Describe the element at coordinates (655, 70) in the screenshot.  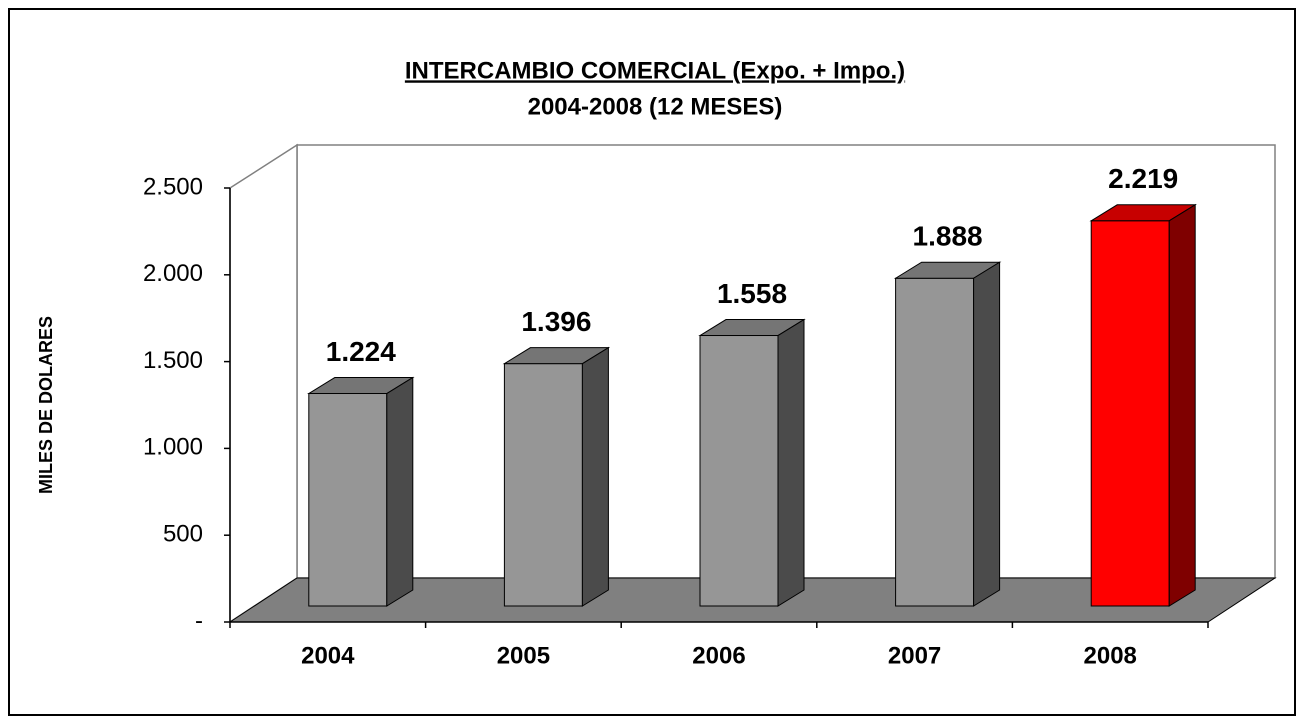
I see `chart-title: INTERCAMBIO COMERCIAL (Expo. + Impo.)` at that location.